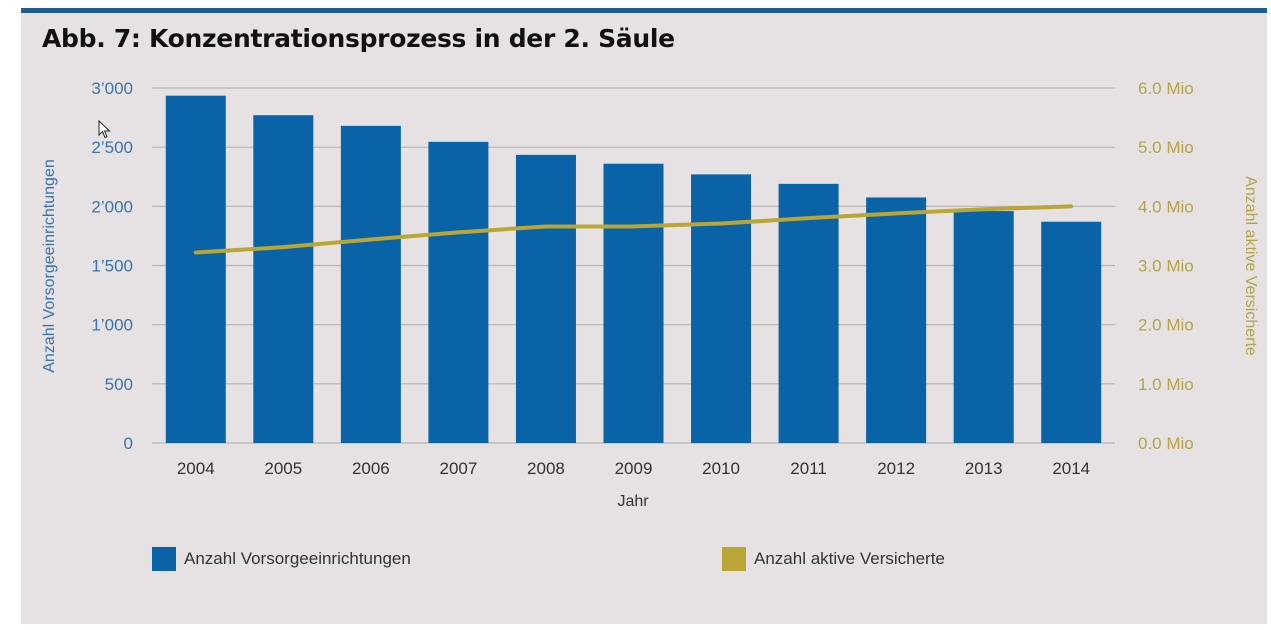  I want to click on legend-item-bars: Anzahl Vorsorgeeinrichtungen, so click(281, 559).